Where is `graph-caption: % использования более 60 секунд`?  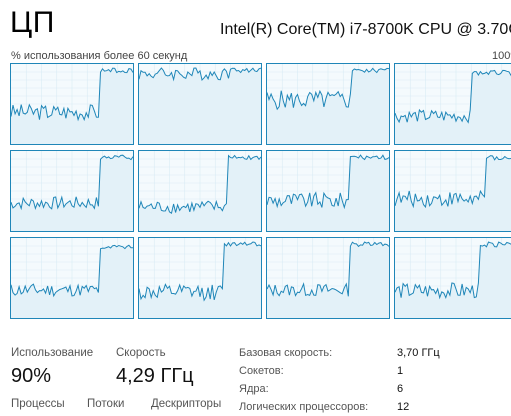 graph-caption: % использования более 60 секунд is located at coordinates (99, 56).